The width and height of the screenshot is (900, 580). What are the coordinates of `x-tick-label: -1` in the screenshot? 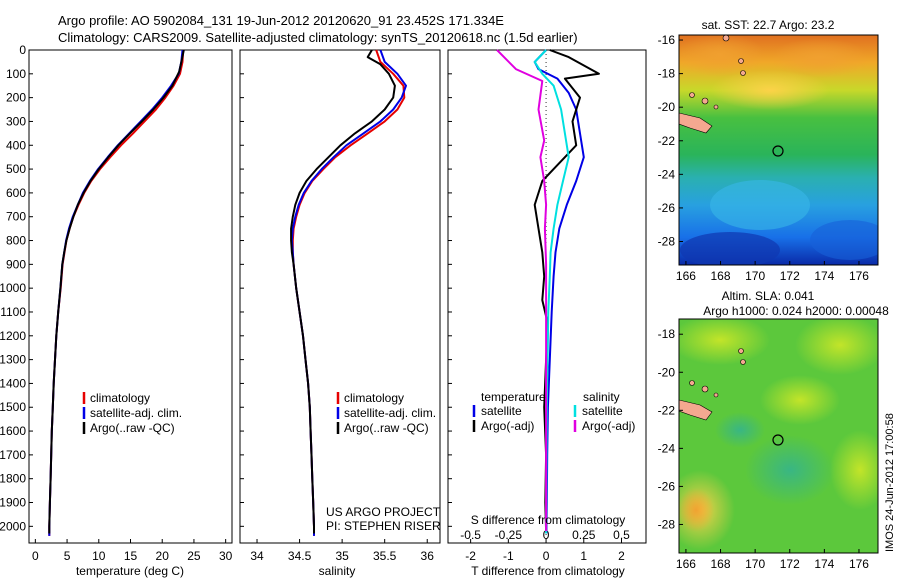 It's located at (508, 556).